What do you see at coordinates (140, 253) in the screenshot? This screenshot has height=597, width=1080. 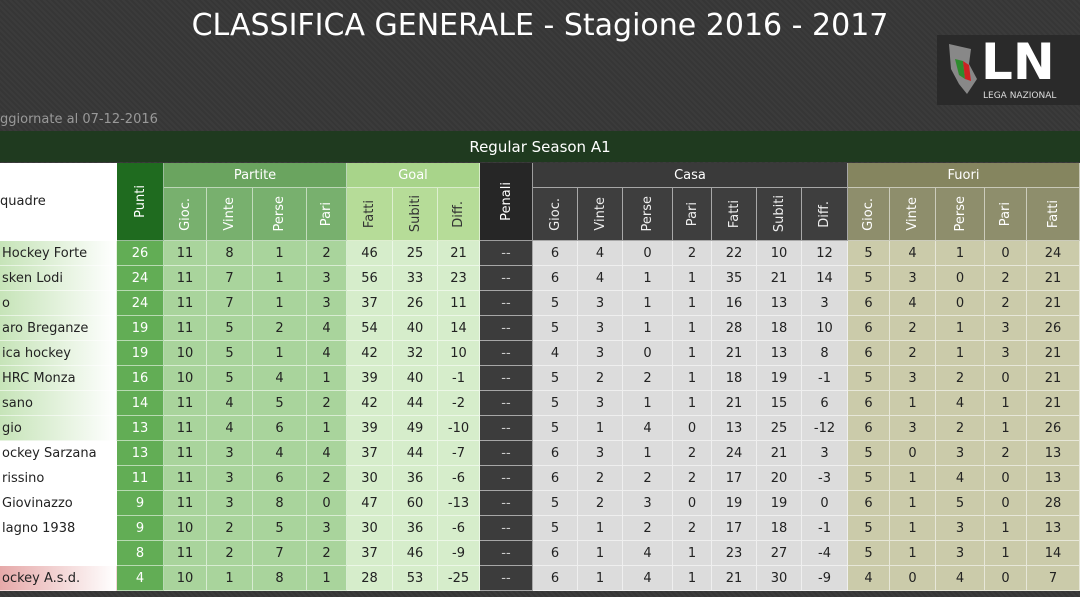 I see `stat-cell: 26` at bounding box center [140, 253].